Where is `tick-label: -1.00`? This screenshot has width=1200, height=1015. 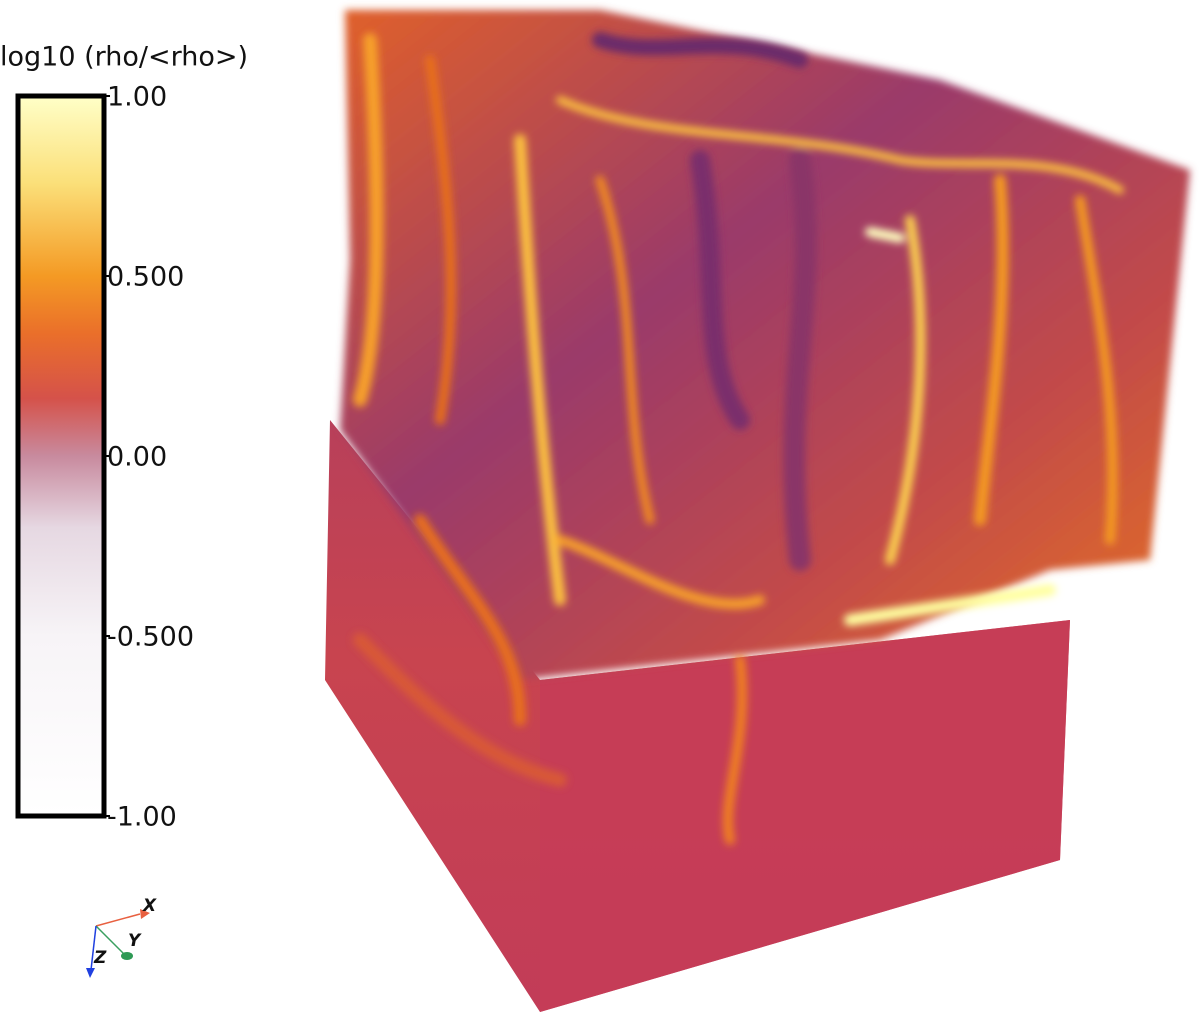 tick-label: -1.00 is located at coordinates (142, 817).